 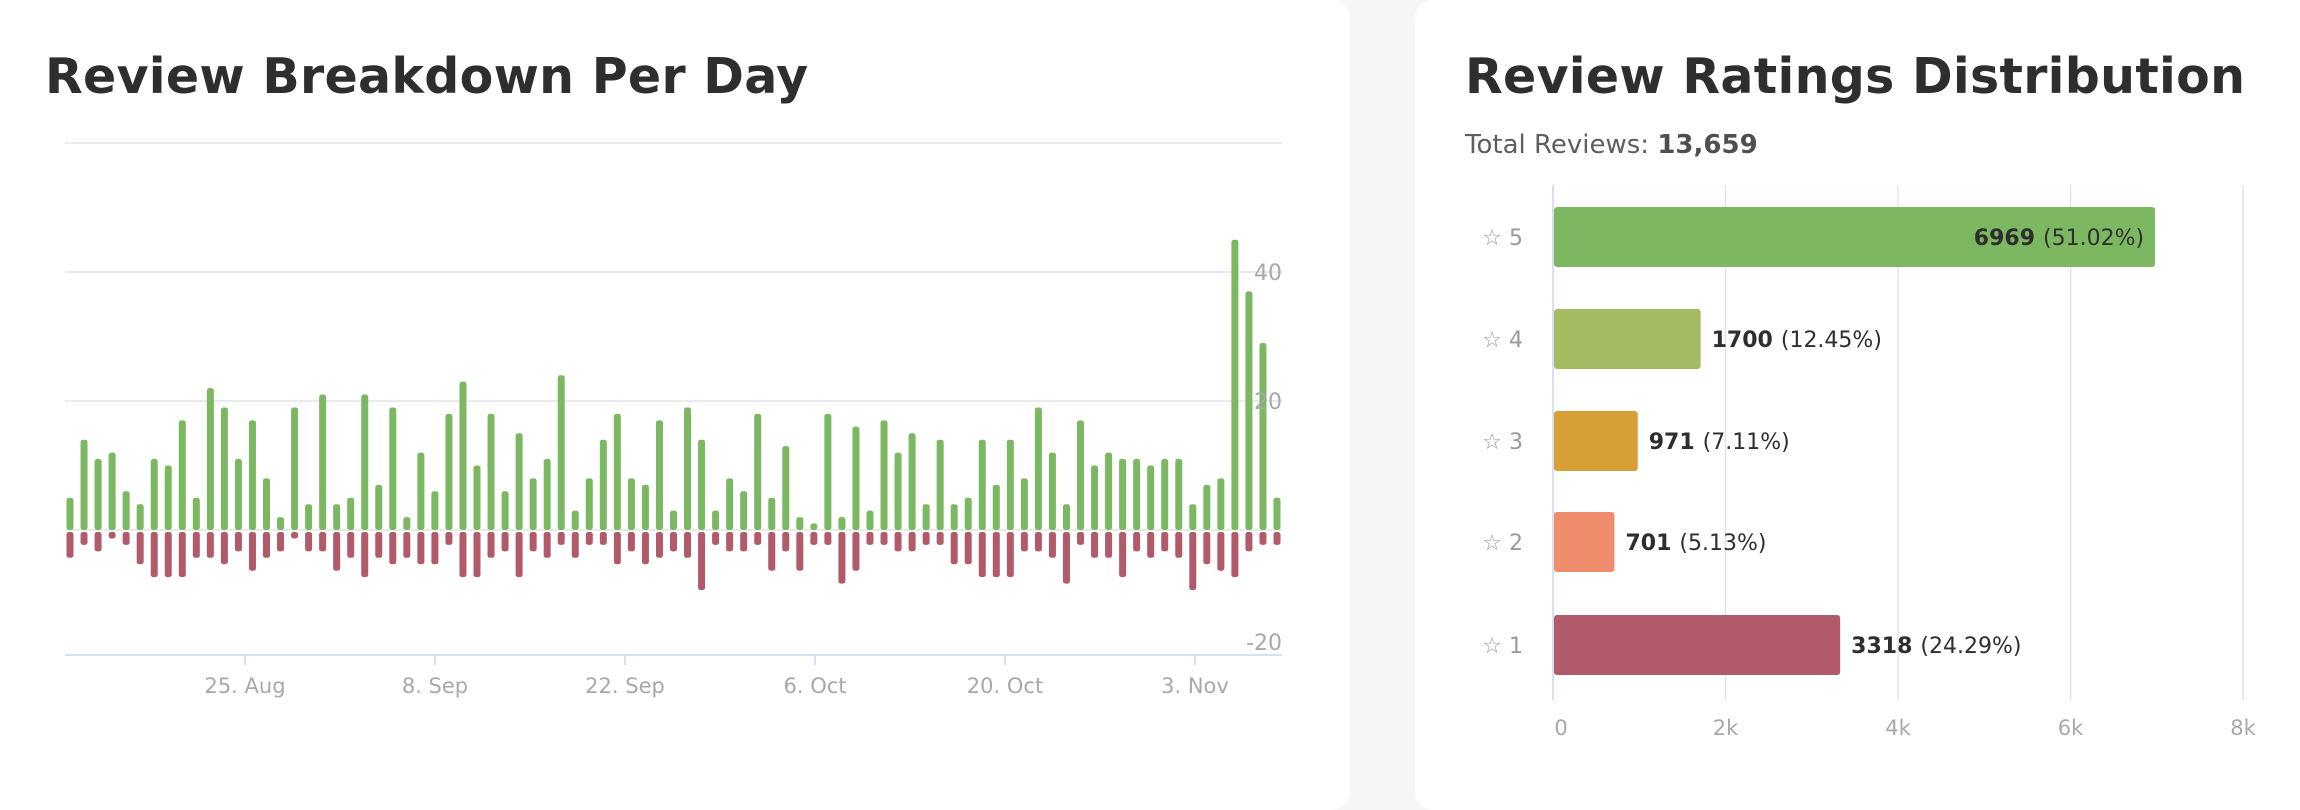 I want to click on rating-data-label: 3318 (24.29%), so click(x=1936, y=646).